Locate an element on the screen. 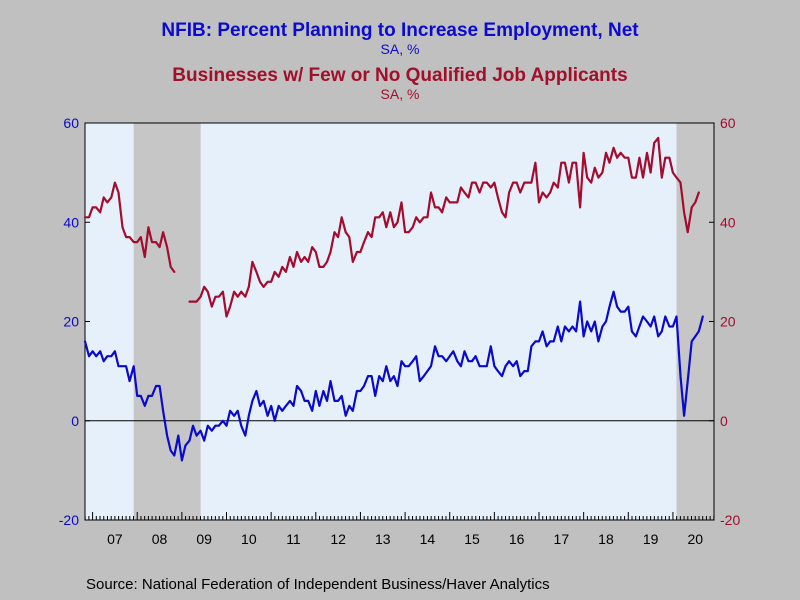  y-tick-label-right: 40 is located at coordinates (728, 222).